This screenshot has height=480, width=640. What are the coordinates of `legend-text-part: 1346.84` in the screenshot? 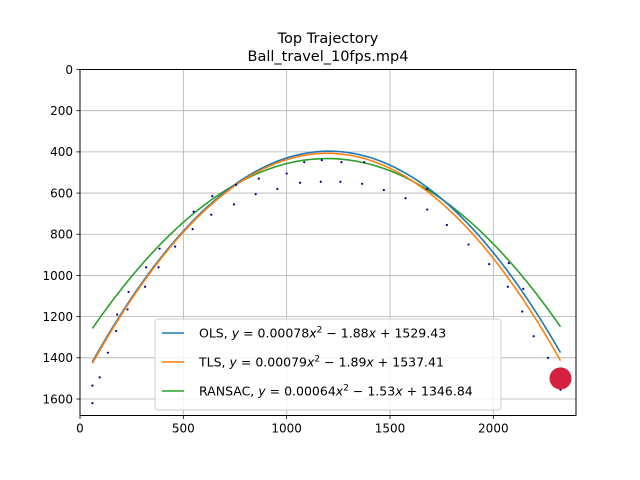 It's located at (447, 391).